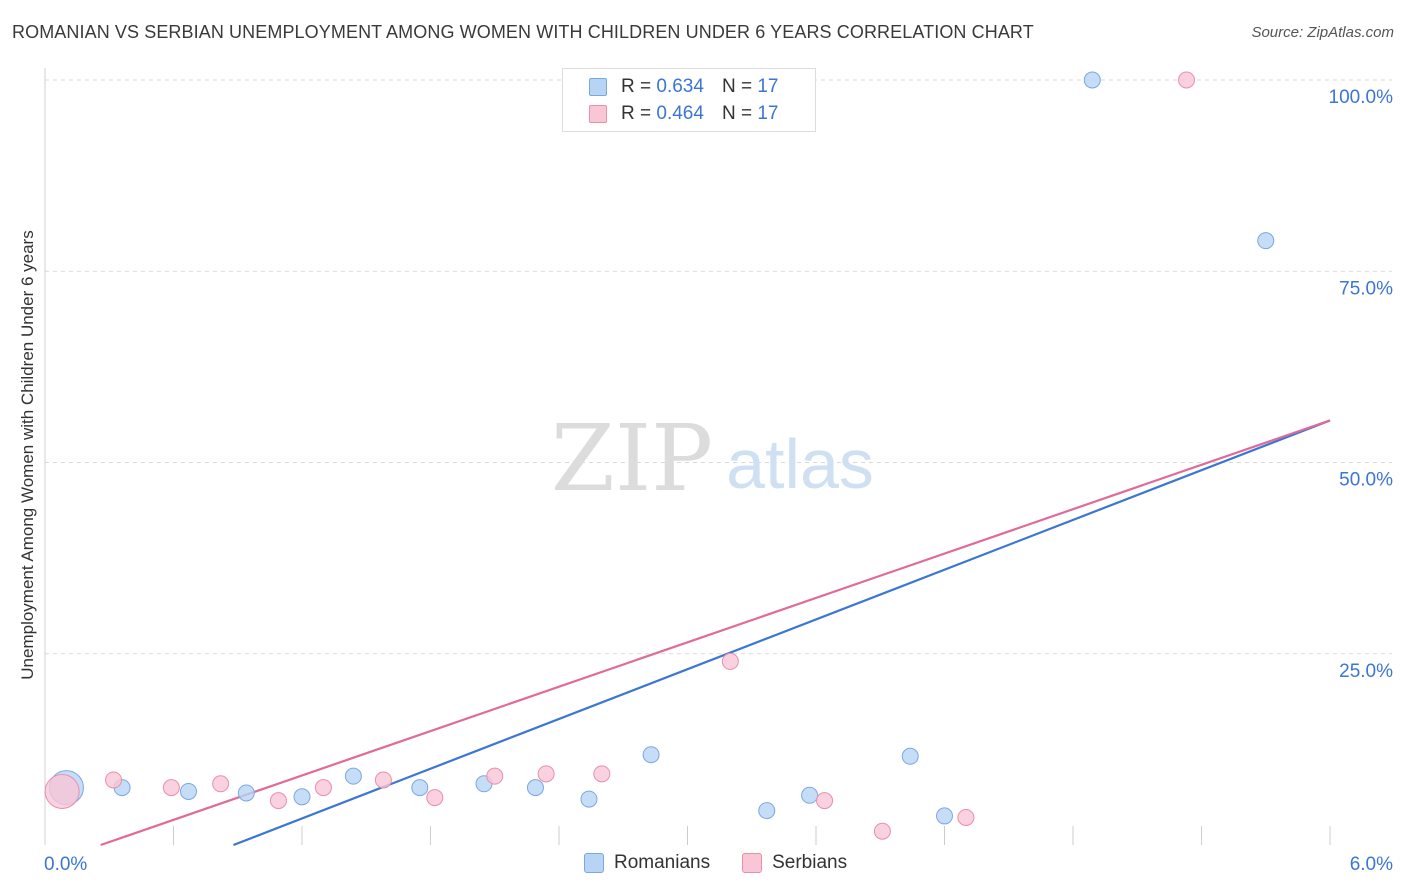 The width and height of the screenshot is (1406, 892). I want to click on correlation-legend: R = 0.634 N = 17 R = 0.464 N = 17, so click(689, 100).